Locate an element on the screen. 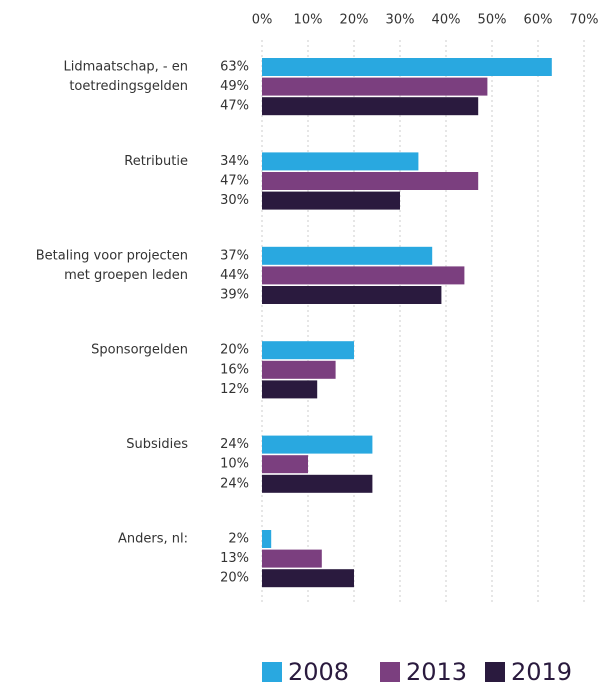 Image resolution: width=604 pixels, height=685 pixels. x-tick-label: 30% is located at coordinates (400, 20).